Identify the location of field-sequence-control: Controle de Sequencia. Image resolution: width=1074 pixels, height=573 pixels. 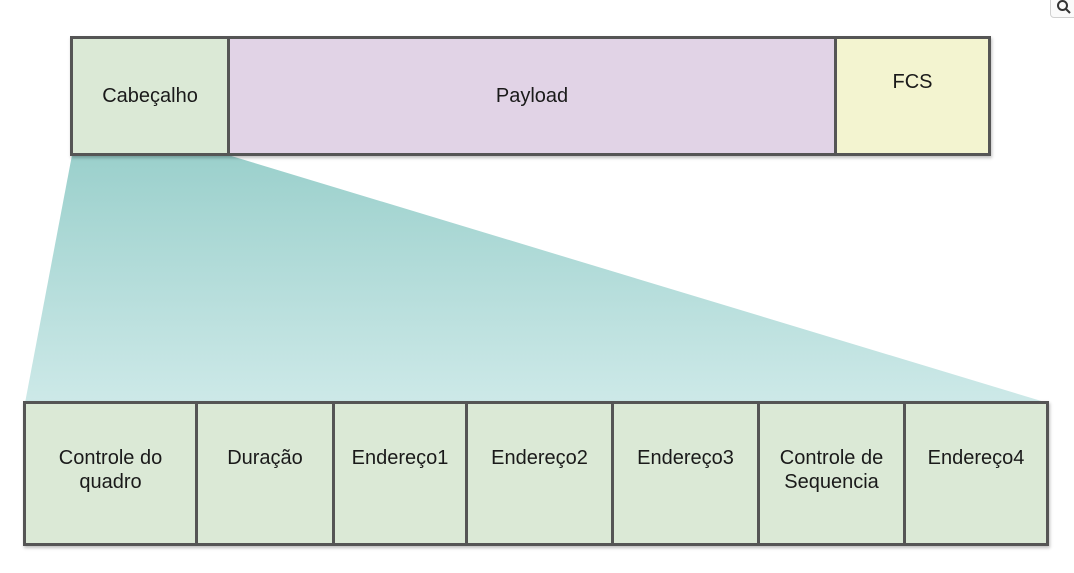
(830, 473).